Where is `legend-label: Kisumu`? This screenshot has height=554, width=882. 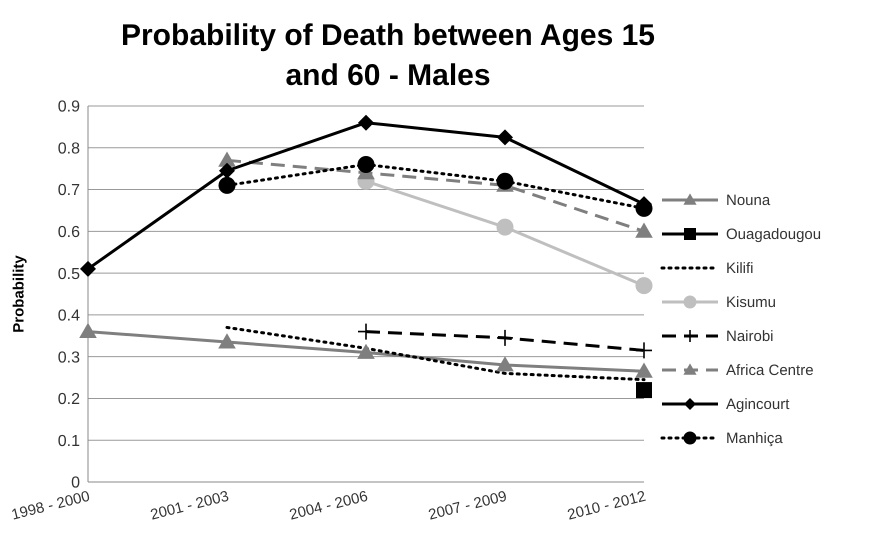 legend-label: Kisumu is located at coordinates (751, 302).